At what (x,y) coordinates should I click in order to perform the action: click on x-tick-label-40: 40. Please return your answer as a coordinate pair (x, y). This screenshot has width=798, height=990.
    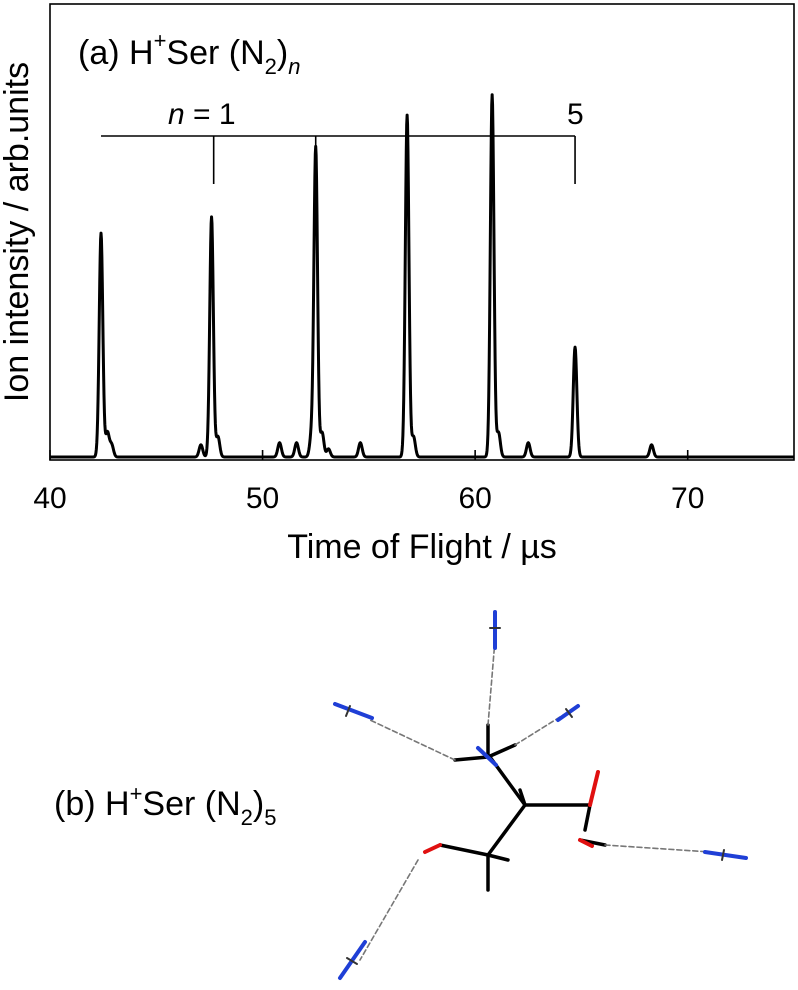
    Looking at the image, I should click on (49, 498).